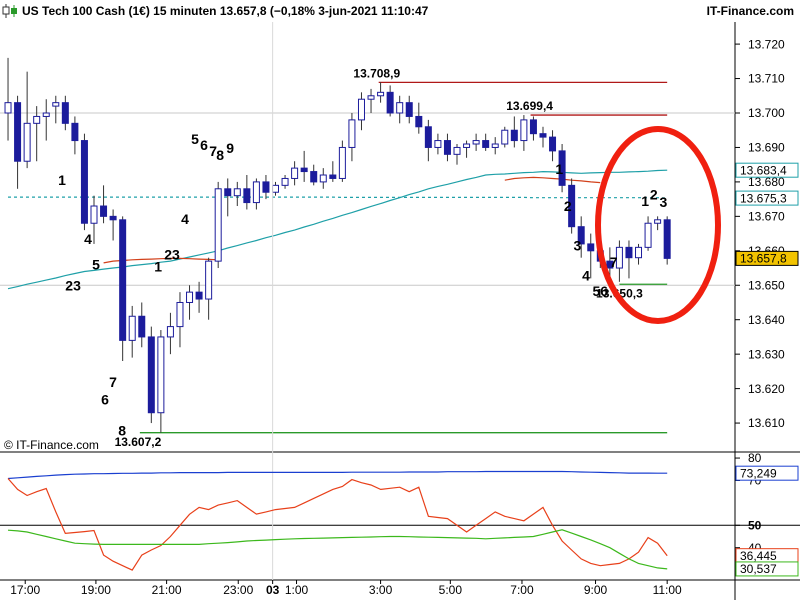  What do you see at coordinates (766, 285) in the screenshot?
I see `y-tick-label: 13.650` at bounding box center [766, 285].